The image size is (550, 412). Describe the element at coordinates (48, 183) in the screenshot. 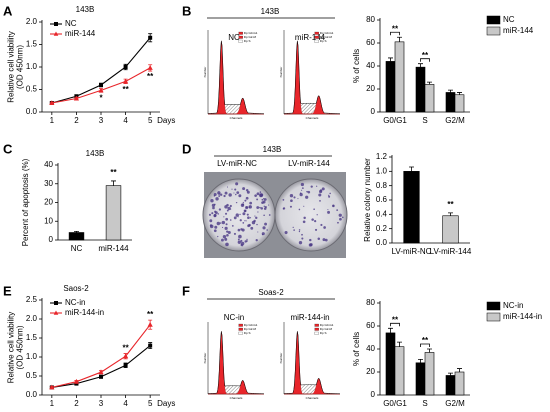

I see `y-tick-label: 30` at that location.